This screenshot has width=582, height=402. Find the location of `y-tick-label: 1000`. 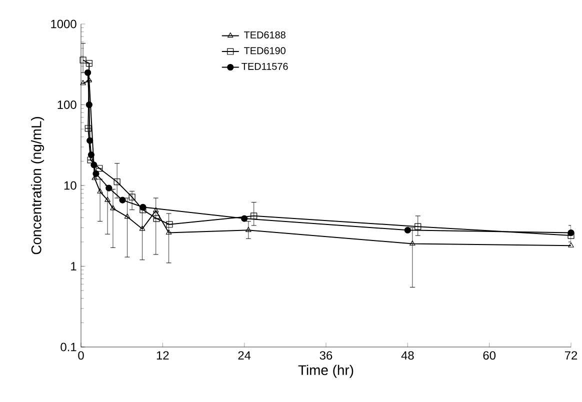

y-tick-label: 1000 is located at coordinates (63, 24).